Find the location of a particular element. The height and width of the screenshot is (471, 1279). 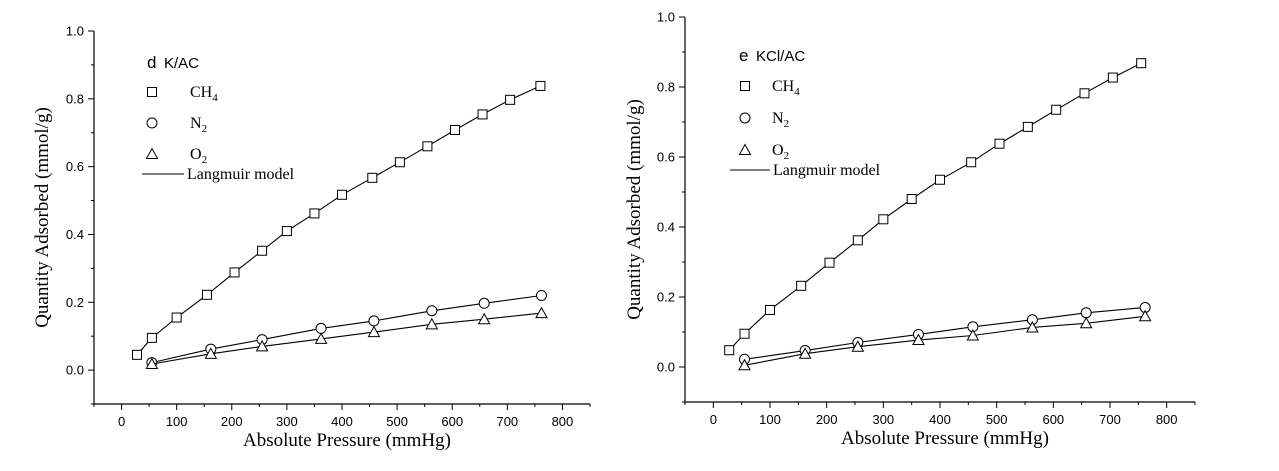

legend-marker-triangle is located at coordinates (152, 153).